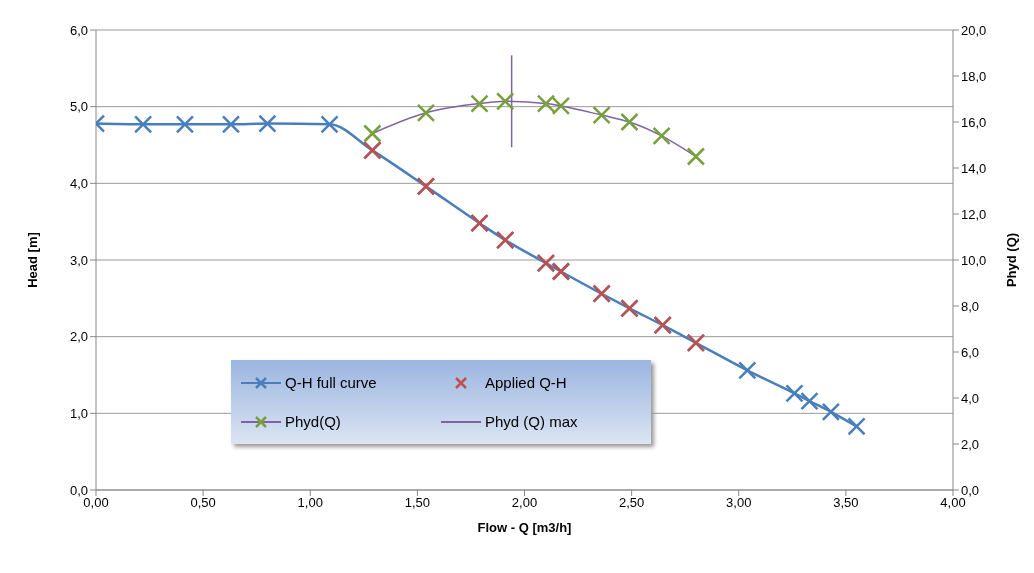 This screenshot has height=573, width=1034. Describe the element at coordinates (526, 382) in the screenshot. I see `legend-label: Applied Q-H` at that location.